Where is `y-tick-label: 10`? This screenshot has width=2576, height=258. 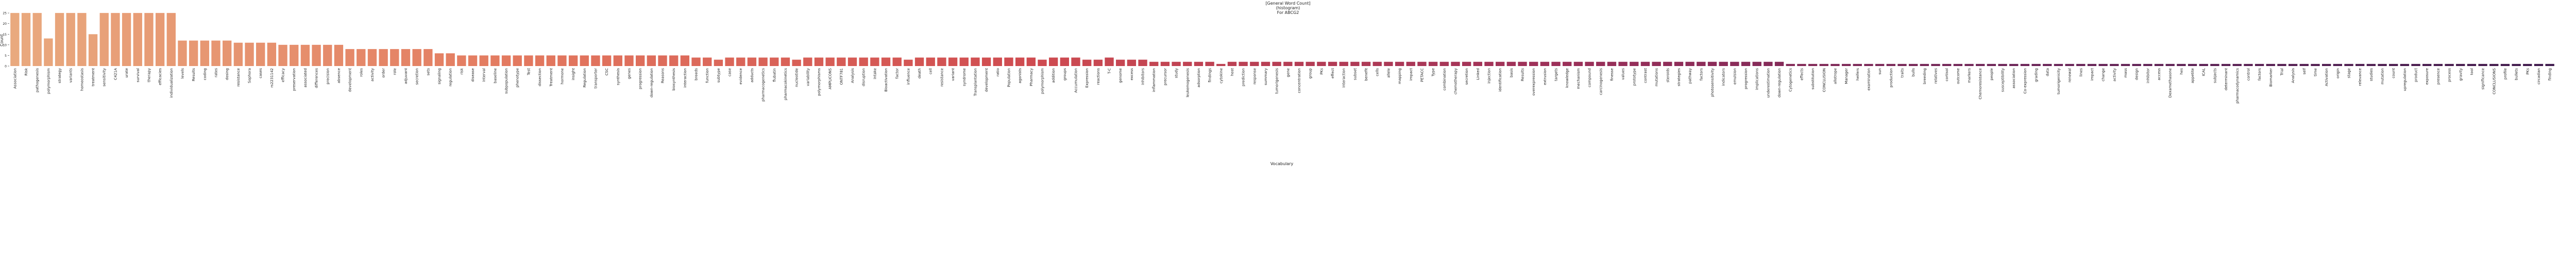
y-tick-label: 10 is located at coordinates (5, 45).